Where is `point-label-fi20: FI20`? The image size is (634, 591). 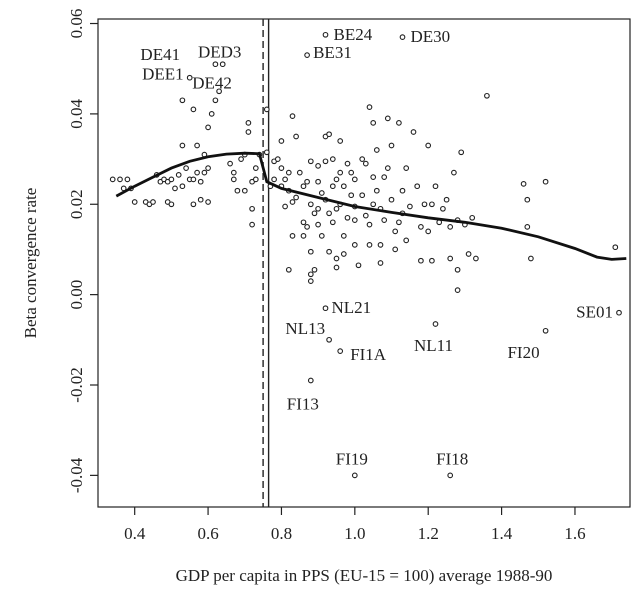
point-label-fi20: FI20 is located at coordinates (523, 352).